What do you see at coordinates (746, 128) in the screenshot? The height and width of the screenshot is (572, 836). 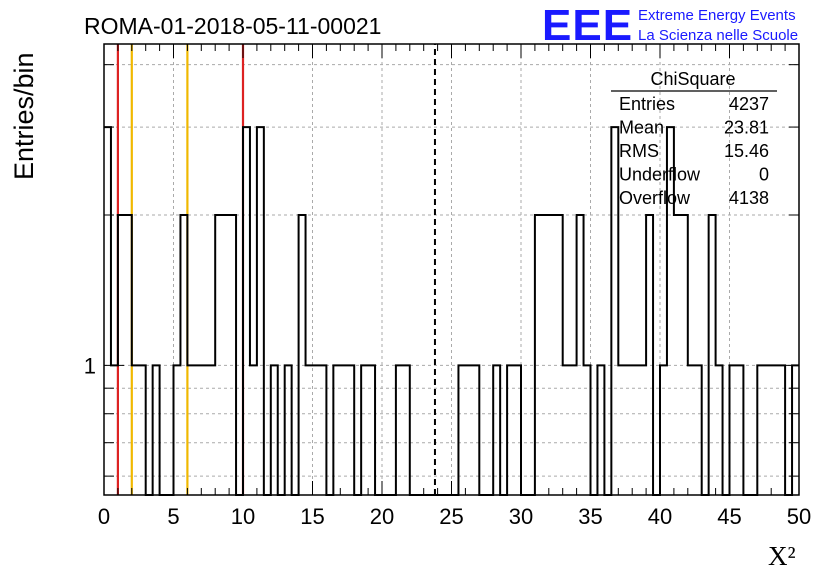 I see `stats-row-value: 23.81` at bounding box center [746, 128].